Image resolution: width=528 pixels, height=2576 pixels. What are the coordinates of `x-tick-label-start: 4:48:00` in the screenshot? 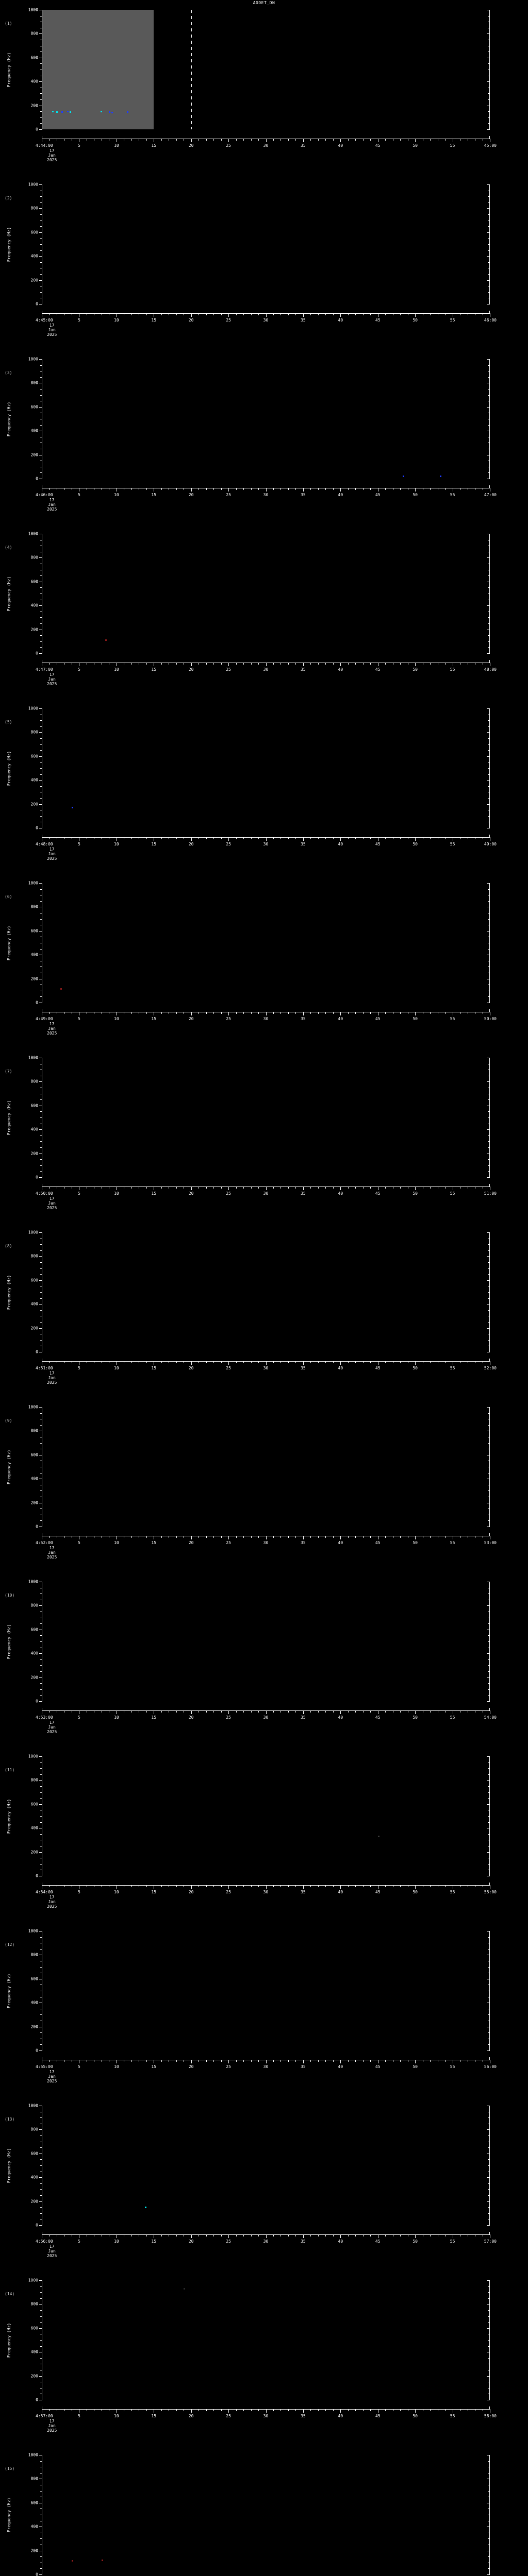 It's located at (45, 844).